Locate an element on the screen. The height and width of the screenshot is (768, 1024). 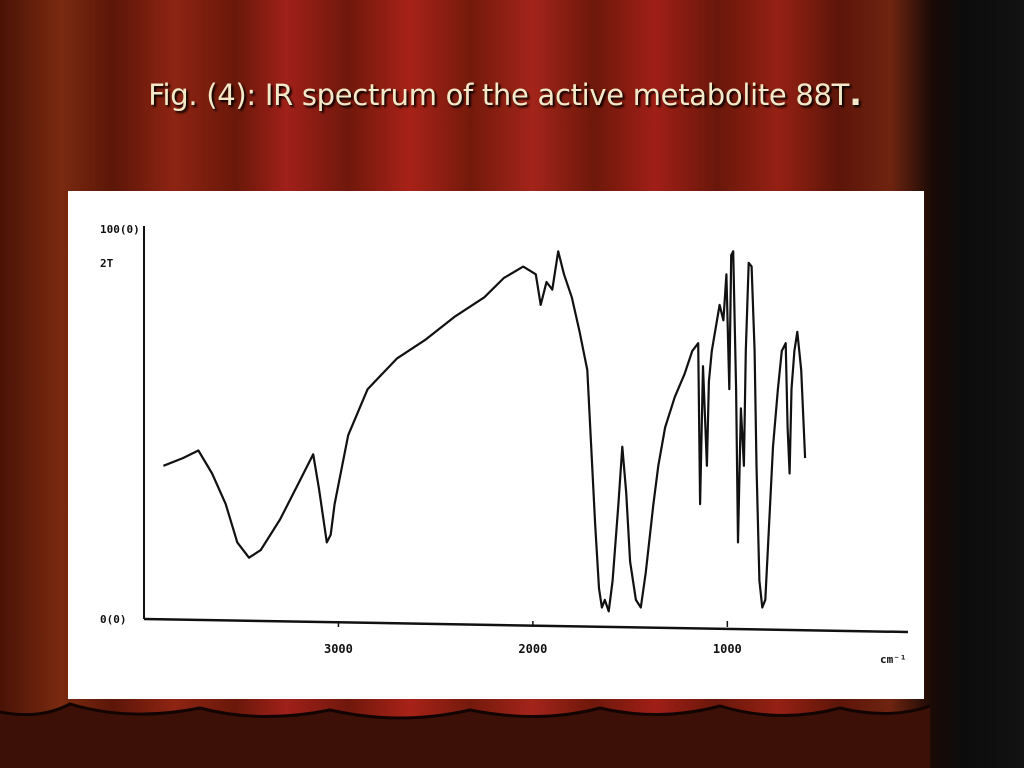
y-axis-mark: 100(0) is located at coordinates (120, 229).